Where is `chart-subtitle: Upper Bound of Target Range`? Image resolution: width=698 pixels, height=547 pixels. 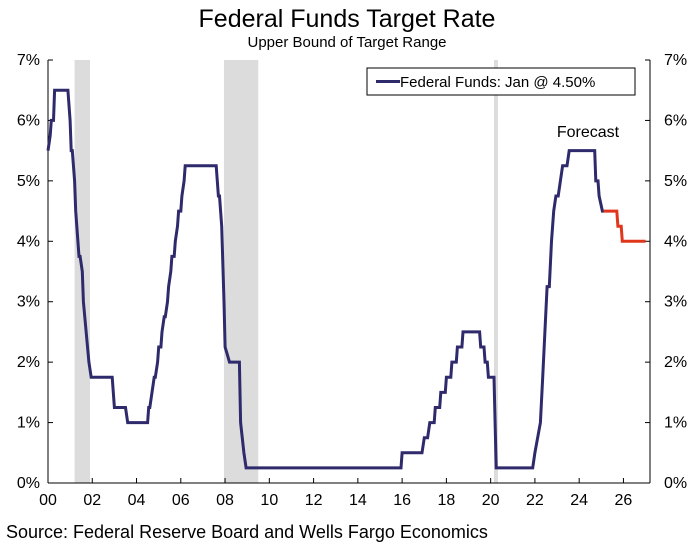
chart-subtitle: Upper Bound of Target Range is located at coordinates (346, 42).